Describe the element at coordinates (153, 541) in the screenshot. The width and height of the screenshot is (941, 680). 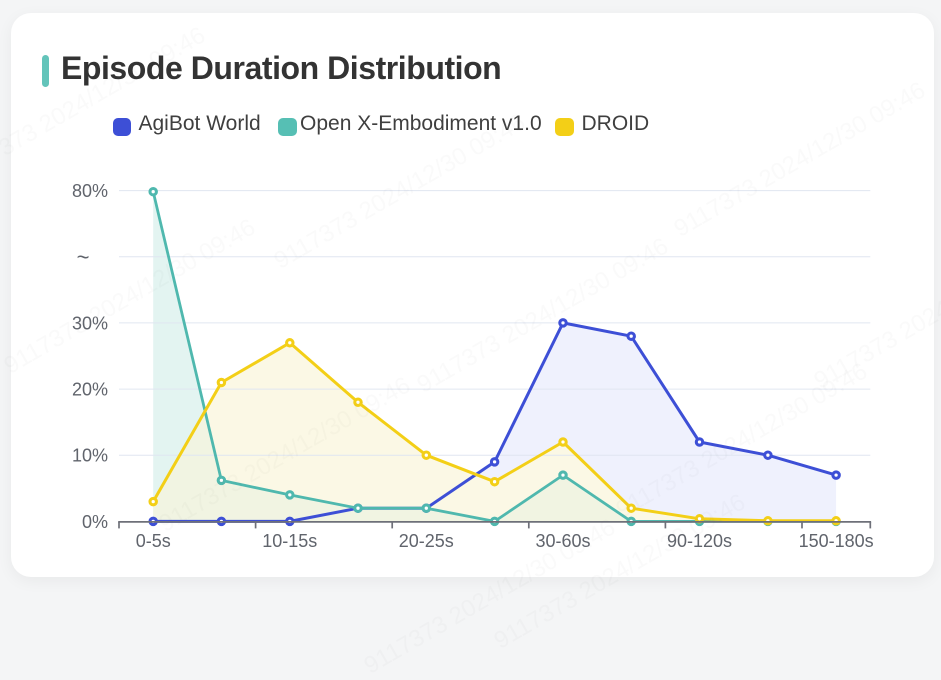
I see `svg-text: 0-5s` at that location.